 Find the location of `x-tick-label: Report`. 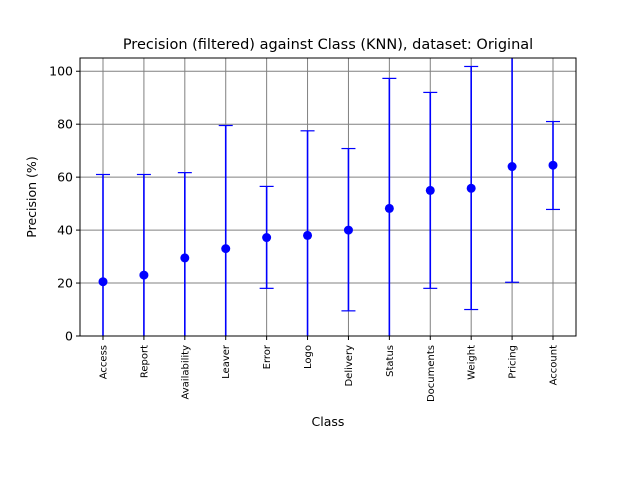

x-tick-label: Report is located at coordinates (144, 361).